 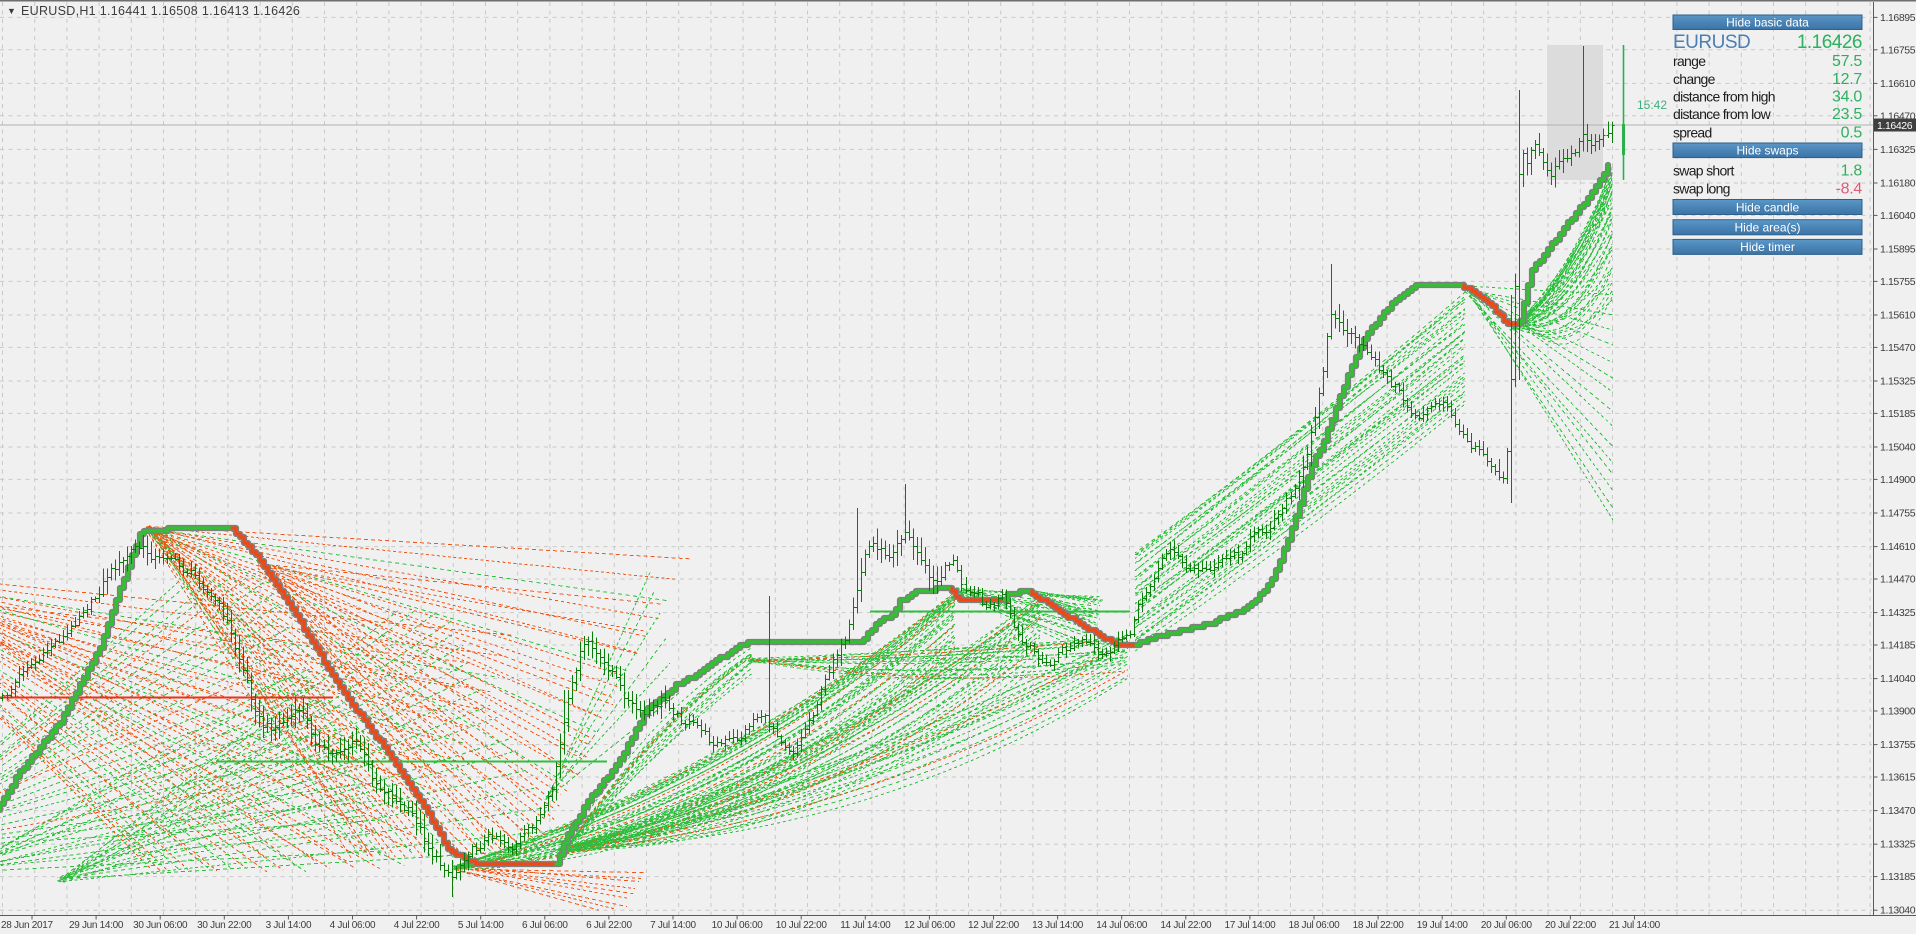 I want to click on svg-text: 1.15470, so click(x=1898, y=348).